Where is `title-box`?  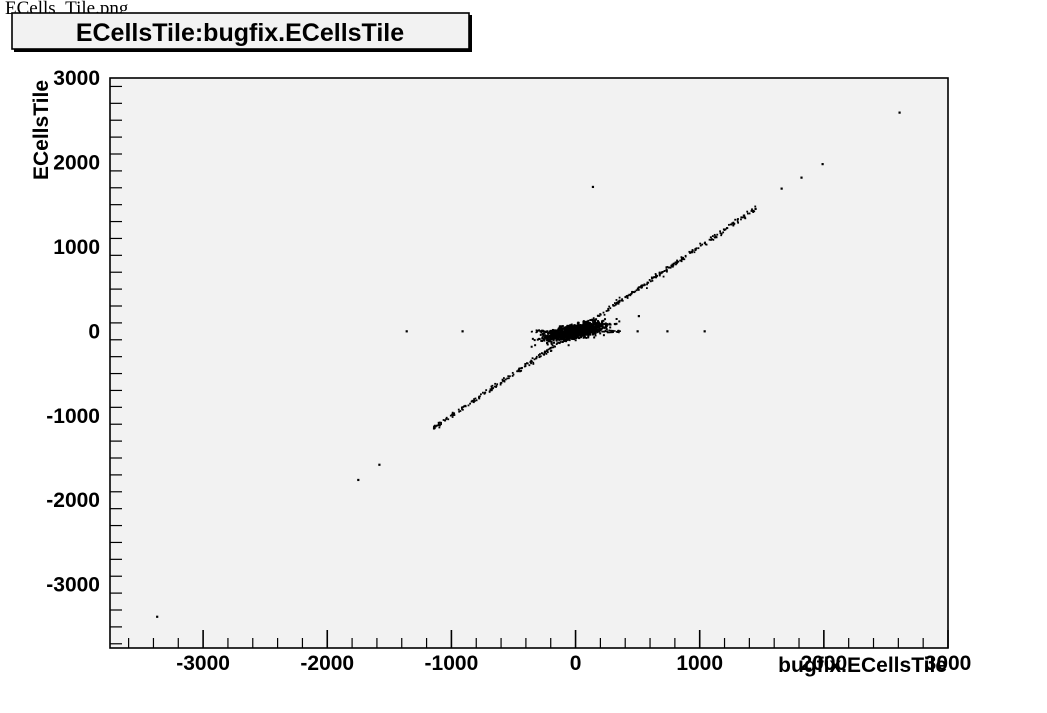
title-box is located at coordinates (240, 31).